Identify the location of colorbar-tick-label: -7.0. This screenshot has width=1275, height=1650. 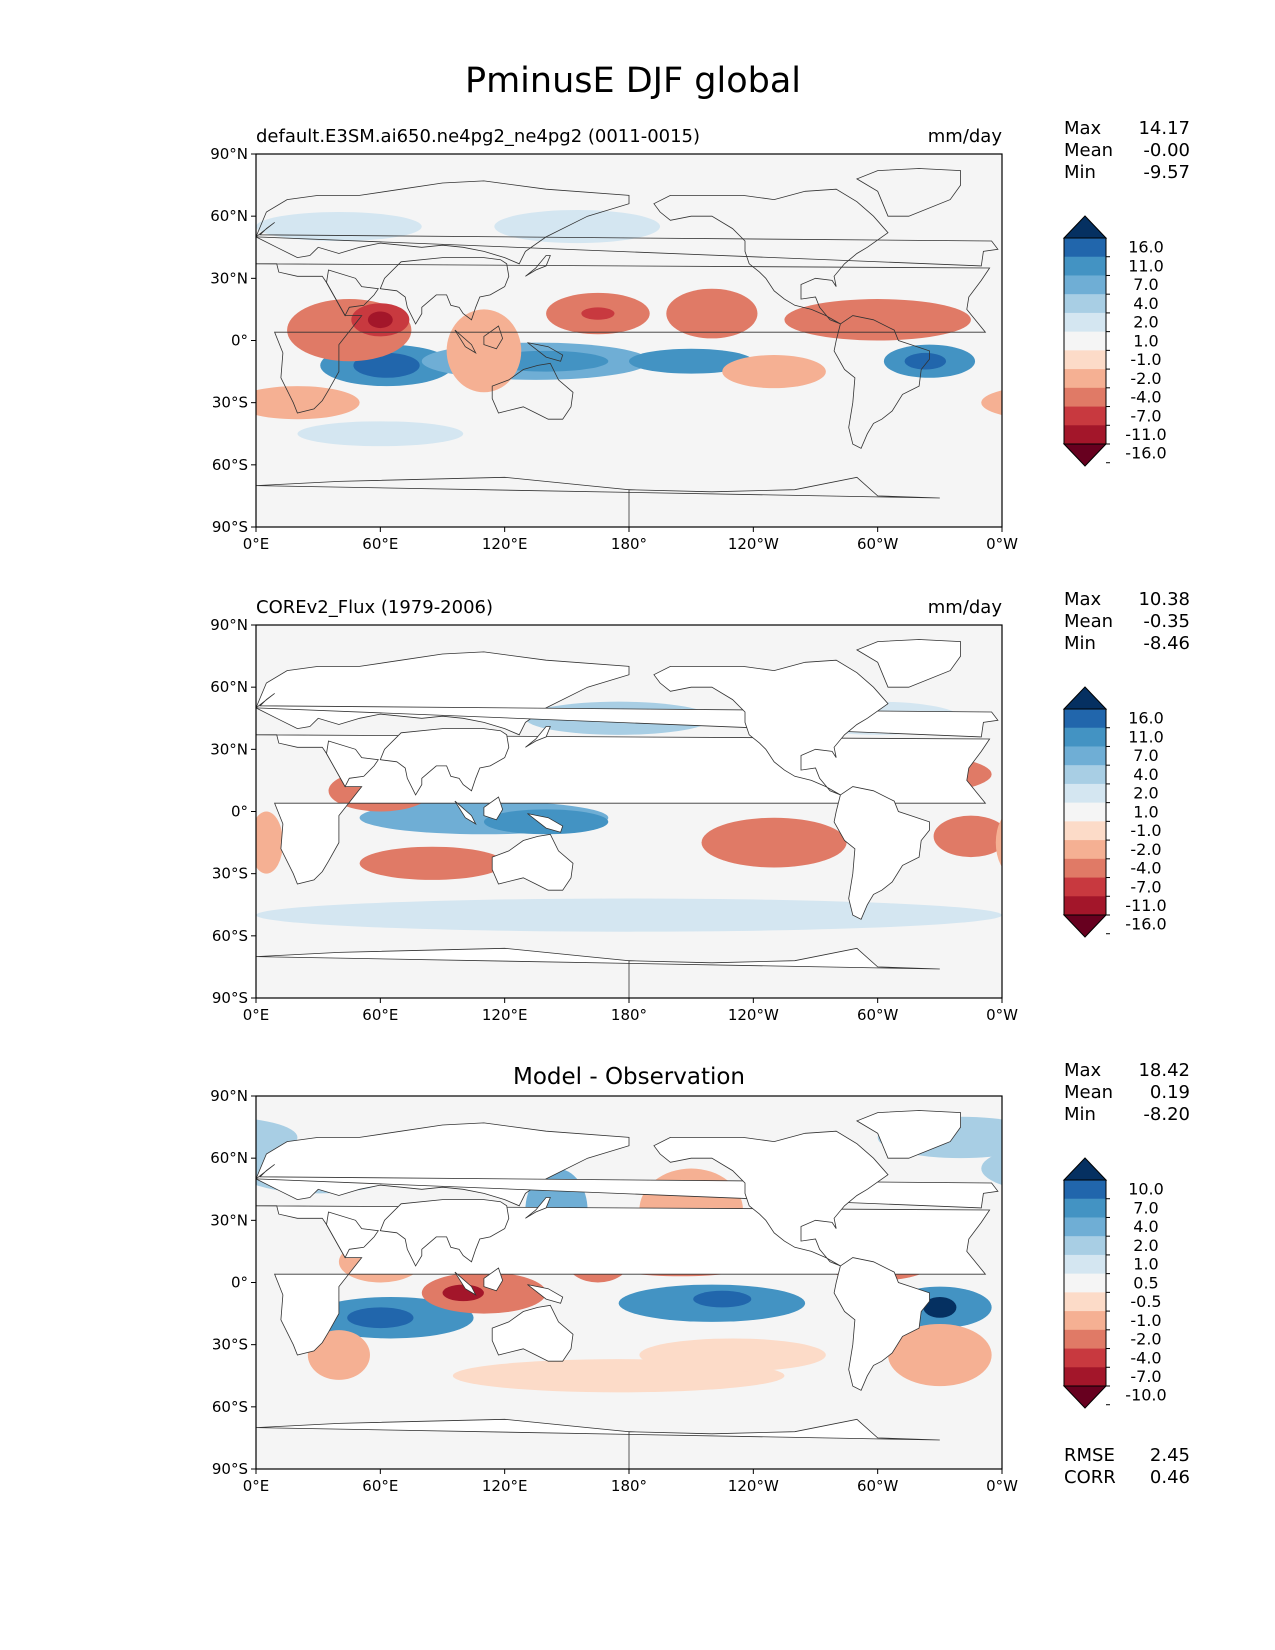
(1145, 886).